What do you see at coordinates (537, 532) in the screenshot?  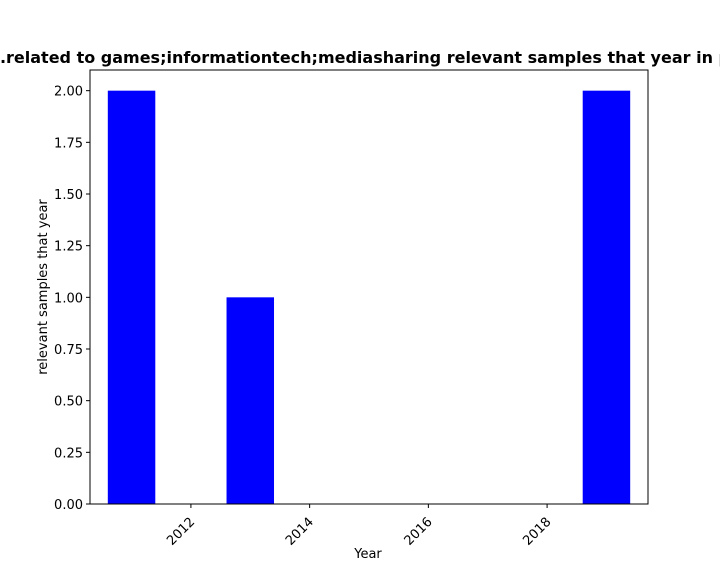 I see `x-tick-label: 2018` at bounding box center [537, 532].